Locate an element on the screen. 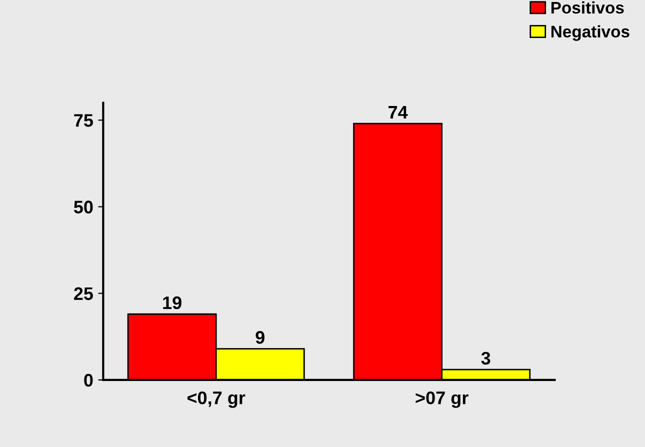  x-tick-label: <0,7 gr is located at coordinates (216, 399).